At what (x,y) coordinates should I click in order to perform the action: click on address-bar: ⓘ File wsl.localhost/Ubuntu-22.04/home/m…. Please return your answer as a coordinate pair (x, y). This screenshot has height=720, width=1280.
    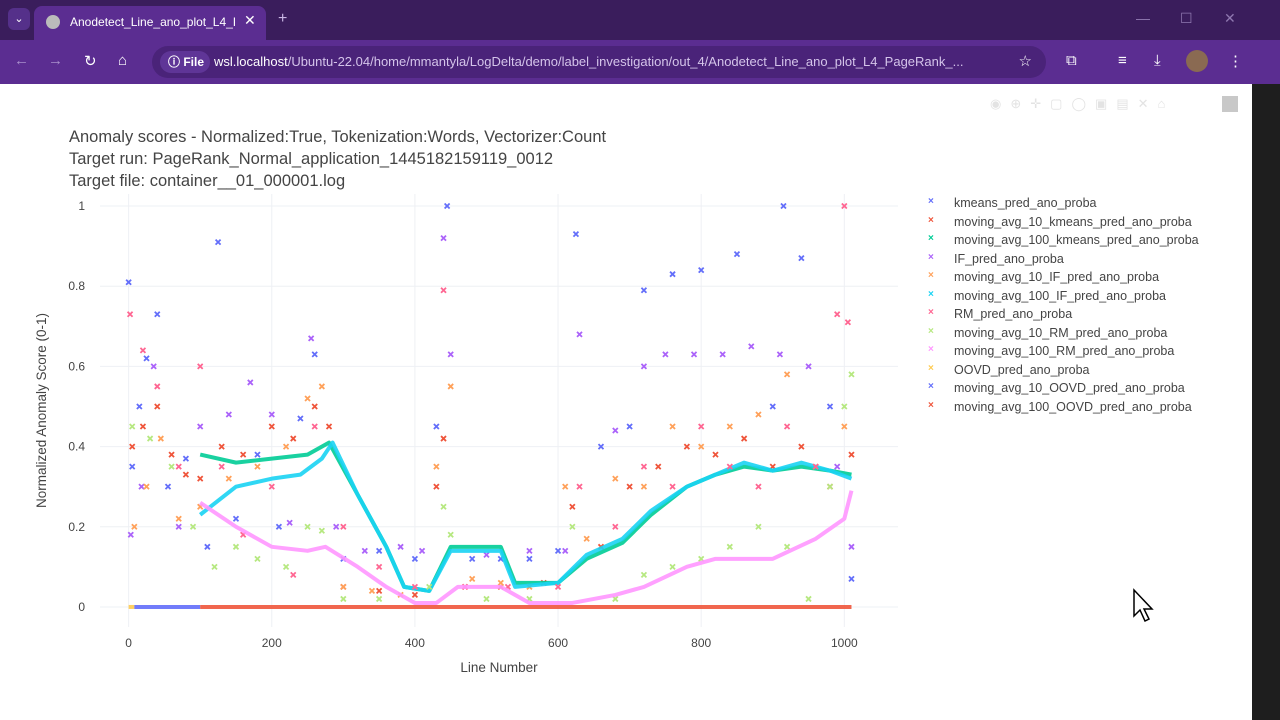
    Looking at the image, I should click on (599, 62).